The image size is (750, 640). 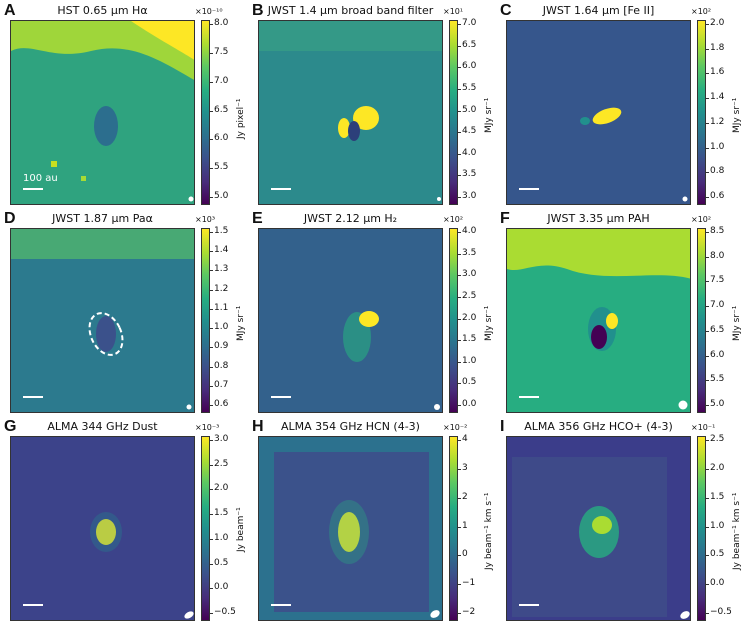 I want to click on colorbar-multiplier: ×10⁻³, so click(x=207, y=427).